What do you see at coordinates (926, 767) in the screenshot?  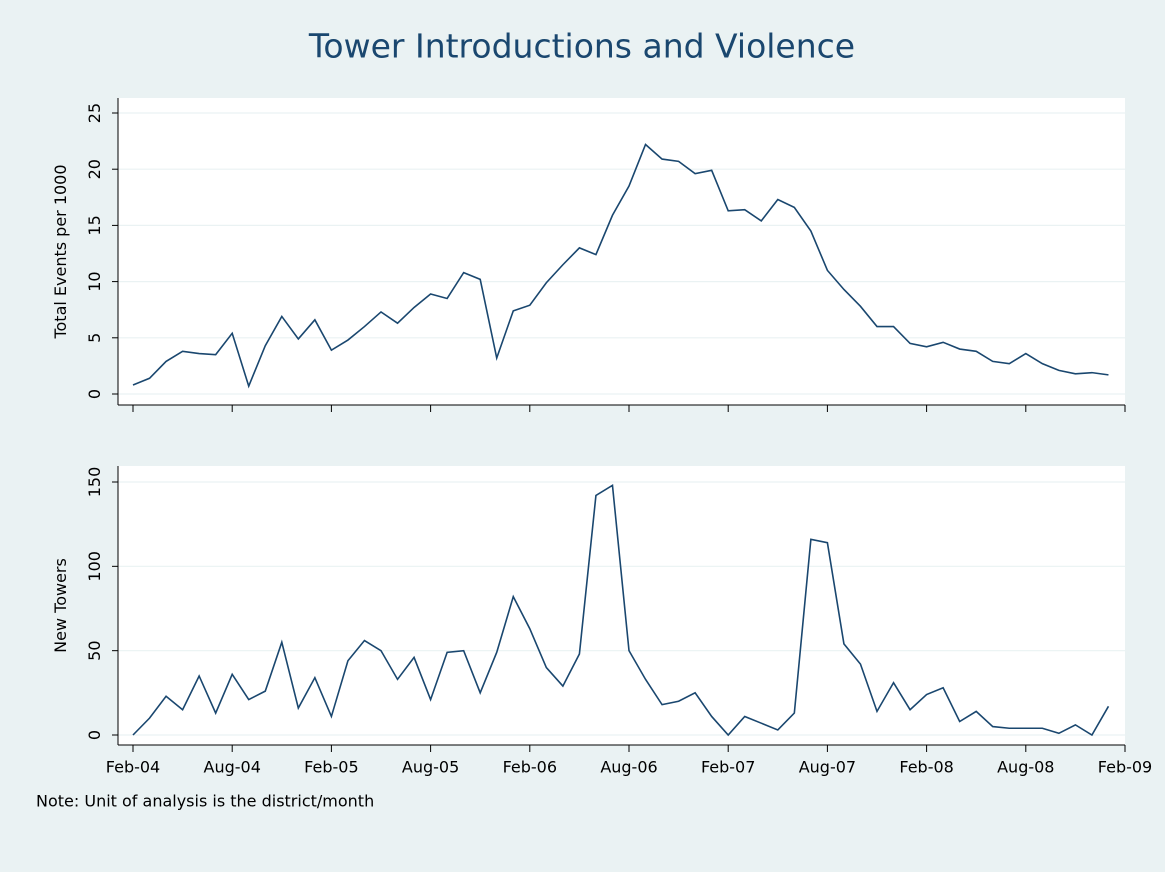 I see `x-tick-label: Feb-08` at bounding box center [926, 767].